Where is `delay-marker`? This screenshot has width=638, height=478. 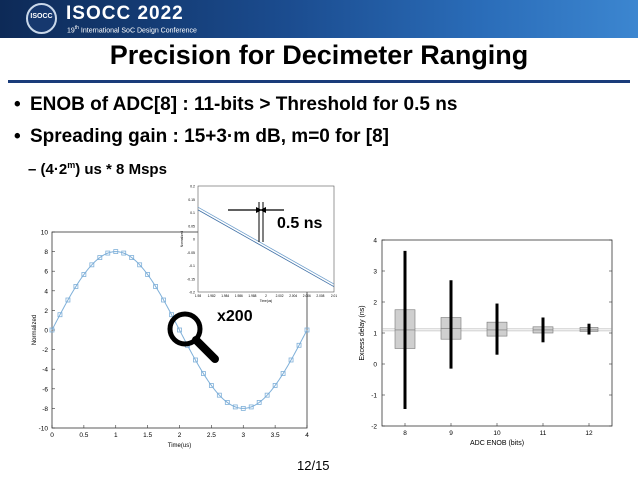 delay-marker is located at coordinates (256, 222).